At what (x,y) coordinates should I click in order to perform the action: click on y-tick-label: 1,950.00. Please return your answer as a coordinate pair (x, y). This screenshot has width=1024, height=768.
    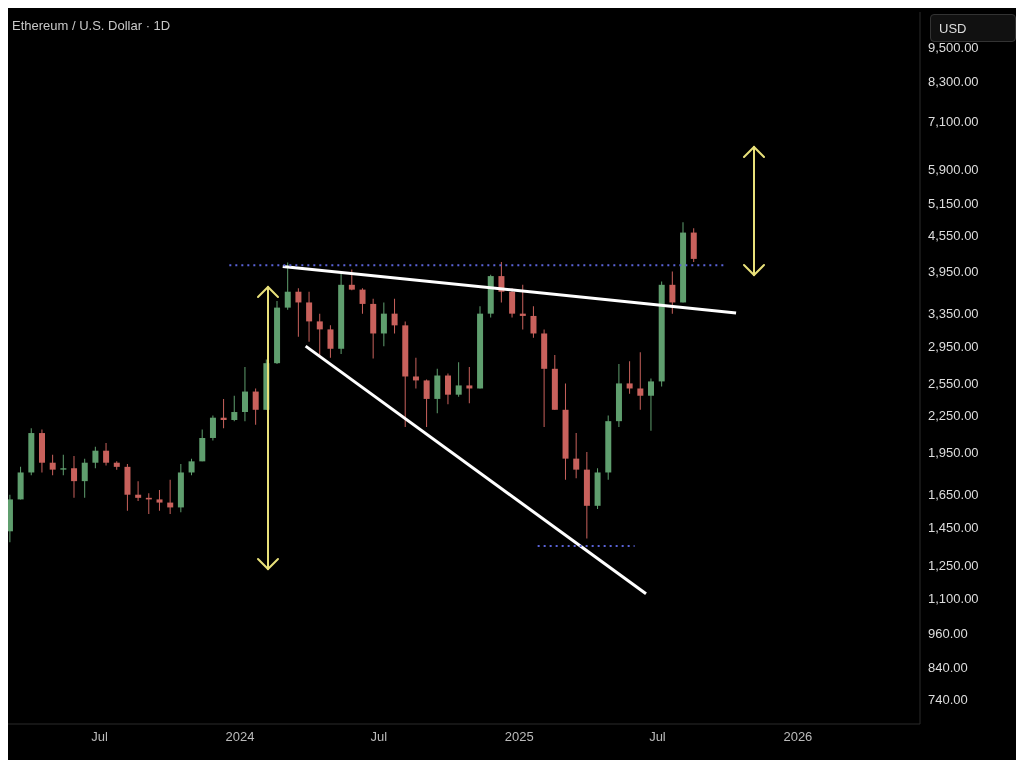
    Looking at the image, I should click on (953, 452).